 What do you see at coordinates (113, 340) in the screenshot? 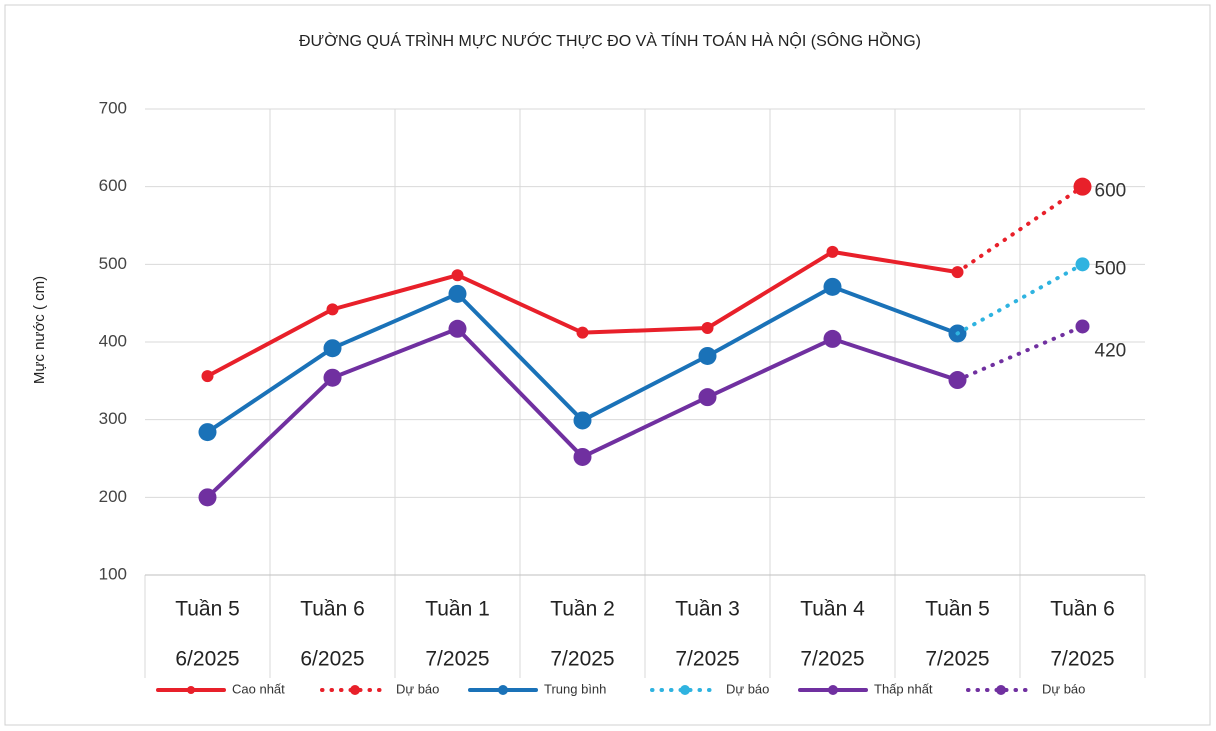
I see `y-tick-label: 400` at bounding box center [113, 340].